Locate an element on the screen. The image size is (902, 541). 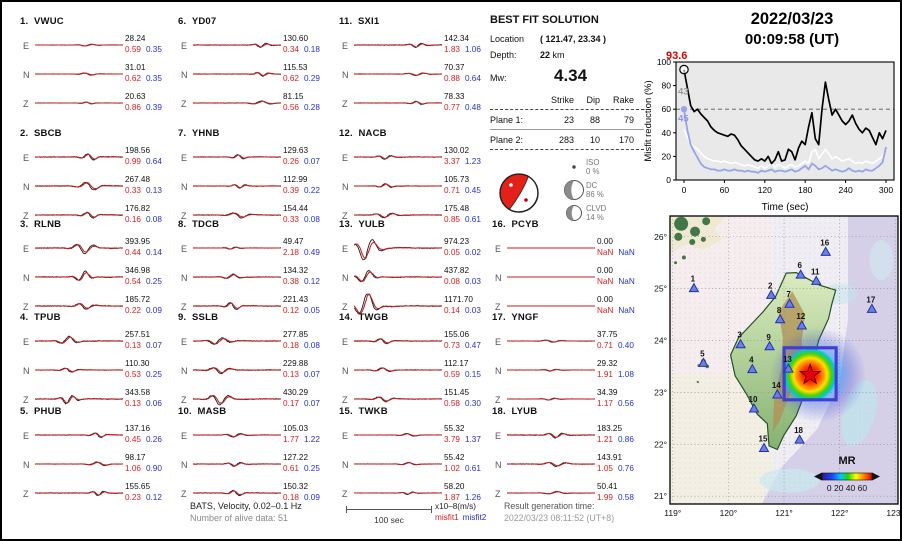
component-row-z: Z 151.45 0.58 0.30 is located at coordinates (415, 399).